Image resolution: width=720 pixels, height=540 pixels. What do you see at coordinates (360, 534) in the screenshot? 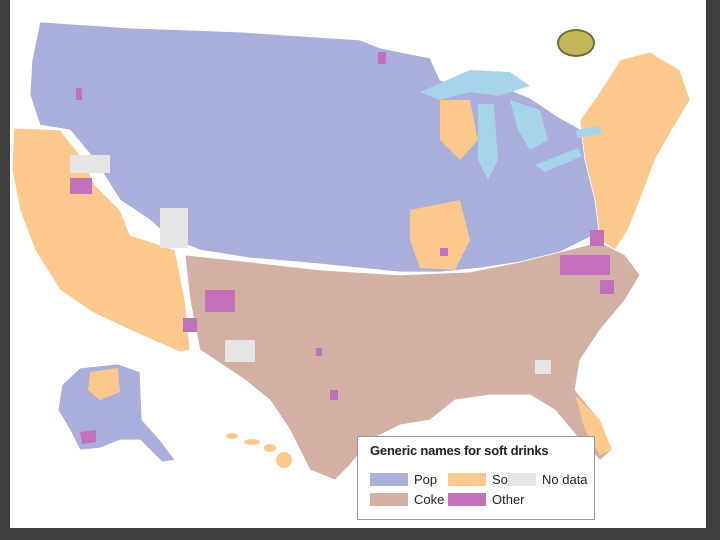
I see `frame-bottom-edge` at bounding box center [360, 534].